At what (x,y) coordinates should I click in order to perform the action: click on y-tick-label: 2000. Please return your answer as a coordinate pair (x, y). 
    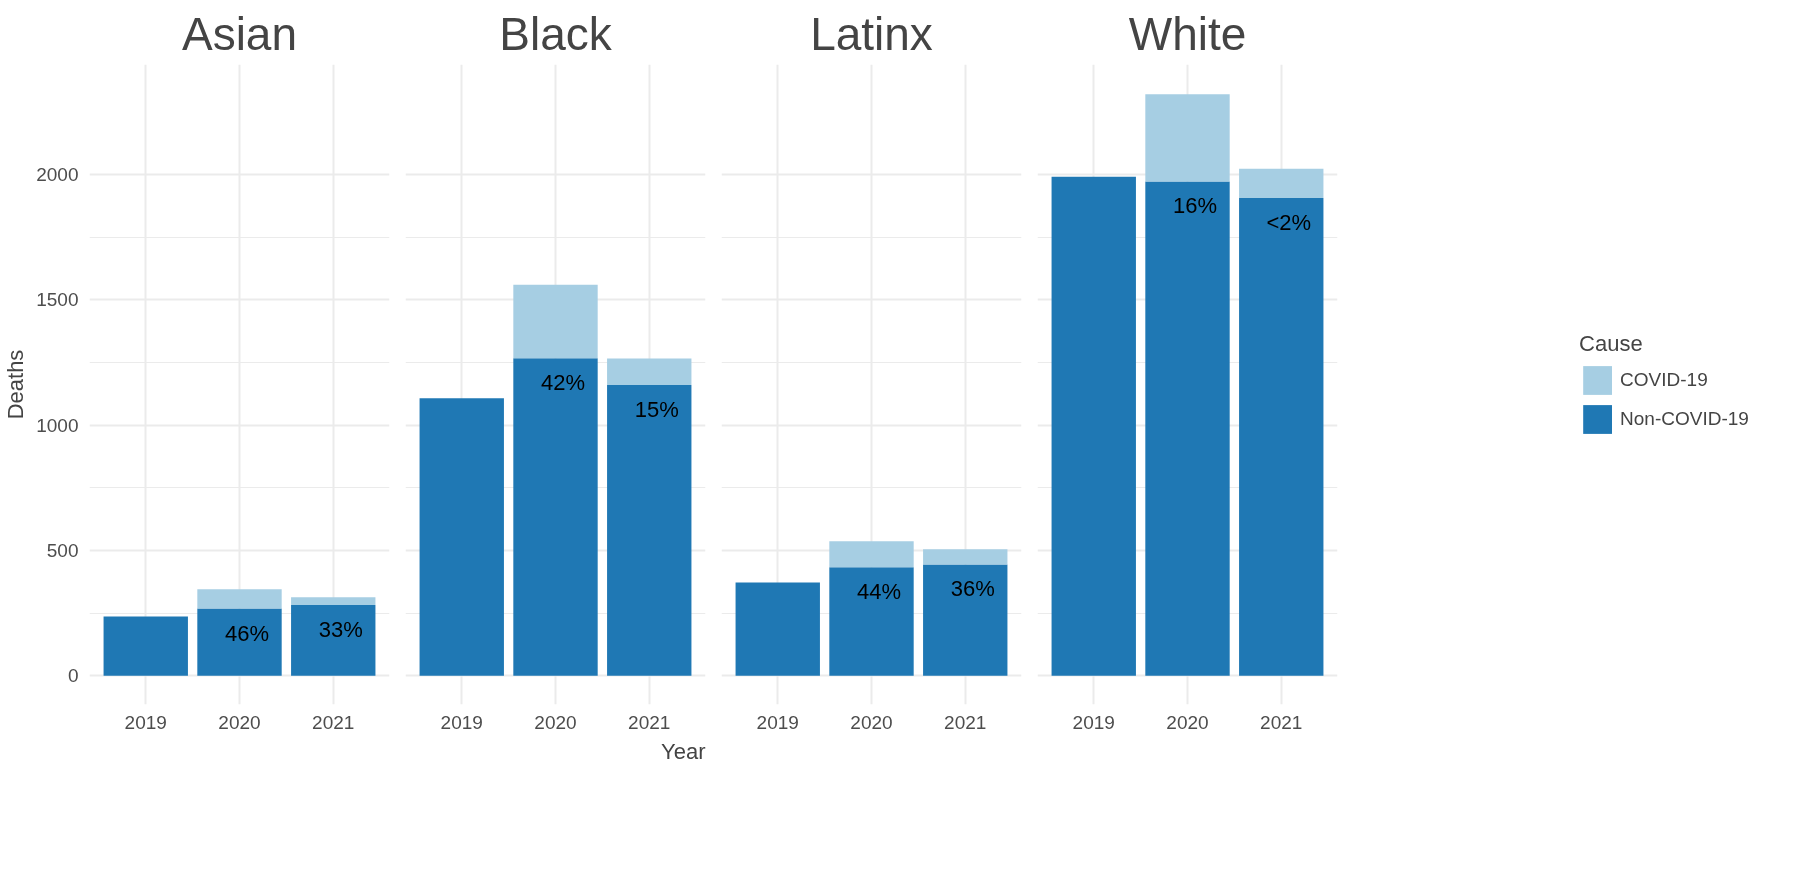
    Looking at the image, I should click on (57, 175).